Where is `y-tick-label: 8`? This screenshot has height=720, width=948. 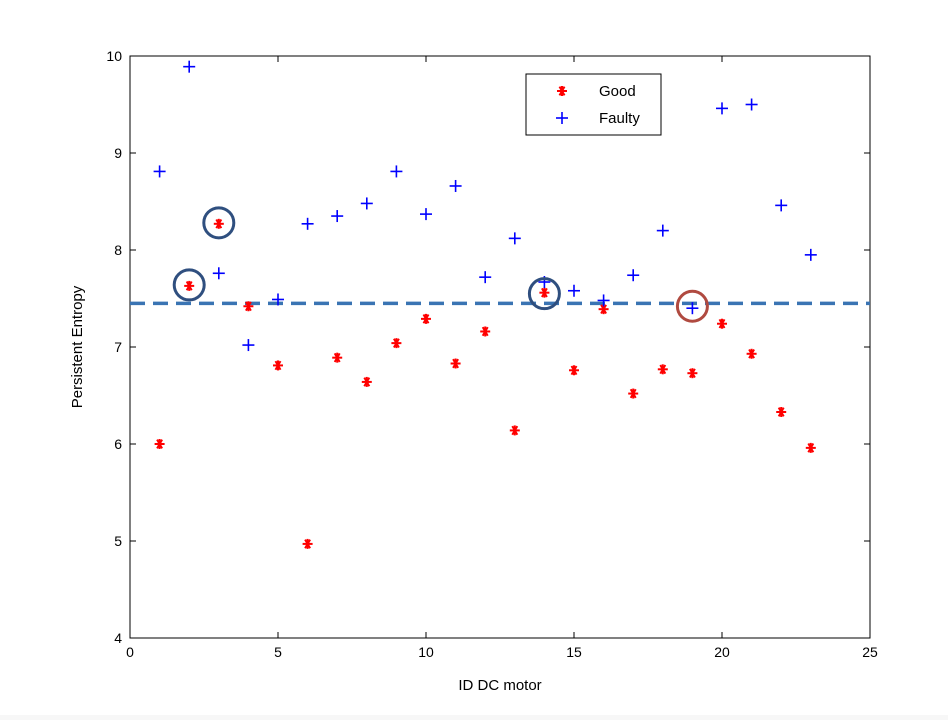 y-tick-label: 8 is located at coordinates (118, 250).